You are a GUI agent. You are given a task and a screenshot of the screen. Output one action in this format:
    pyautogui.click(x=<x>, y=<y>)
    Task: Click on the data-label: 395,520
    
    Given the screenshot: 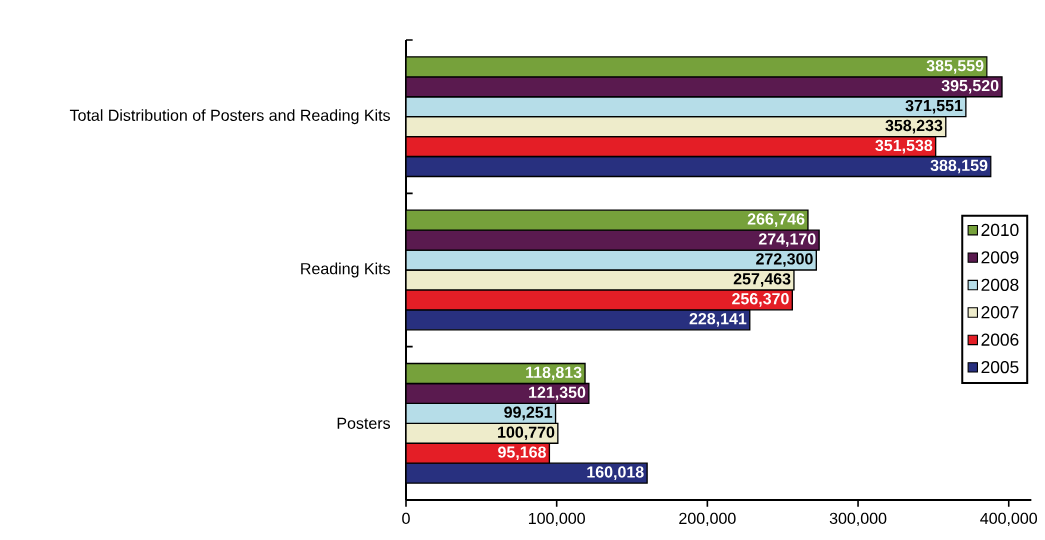 What is the action you would take?
    pyautogui.click(x=970, y=86)
    